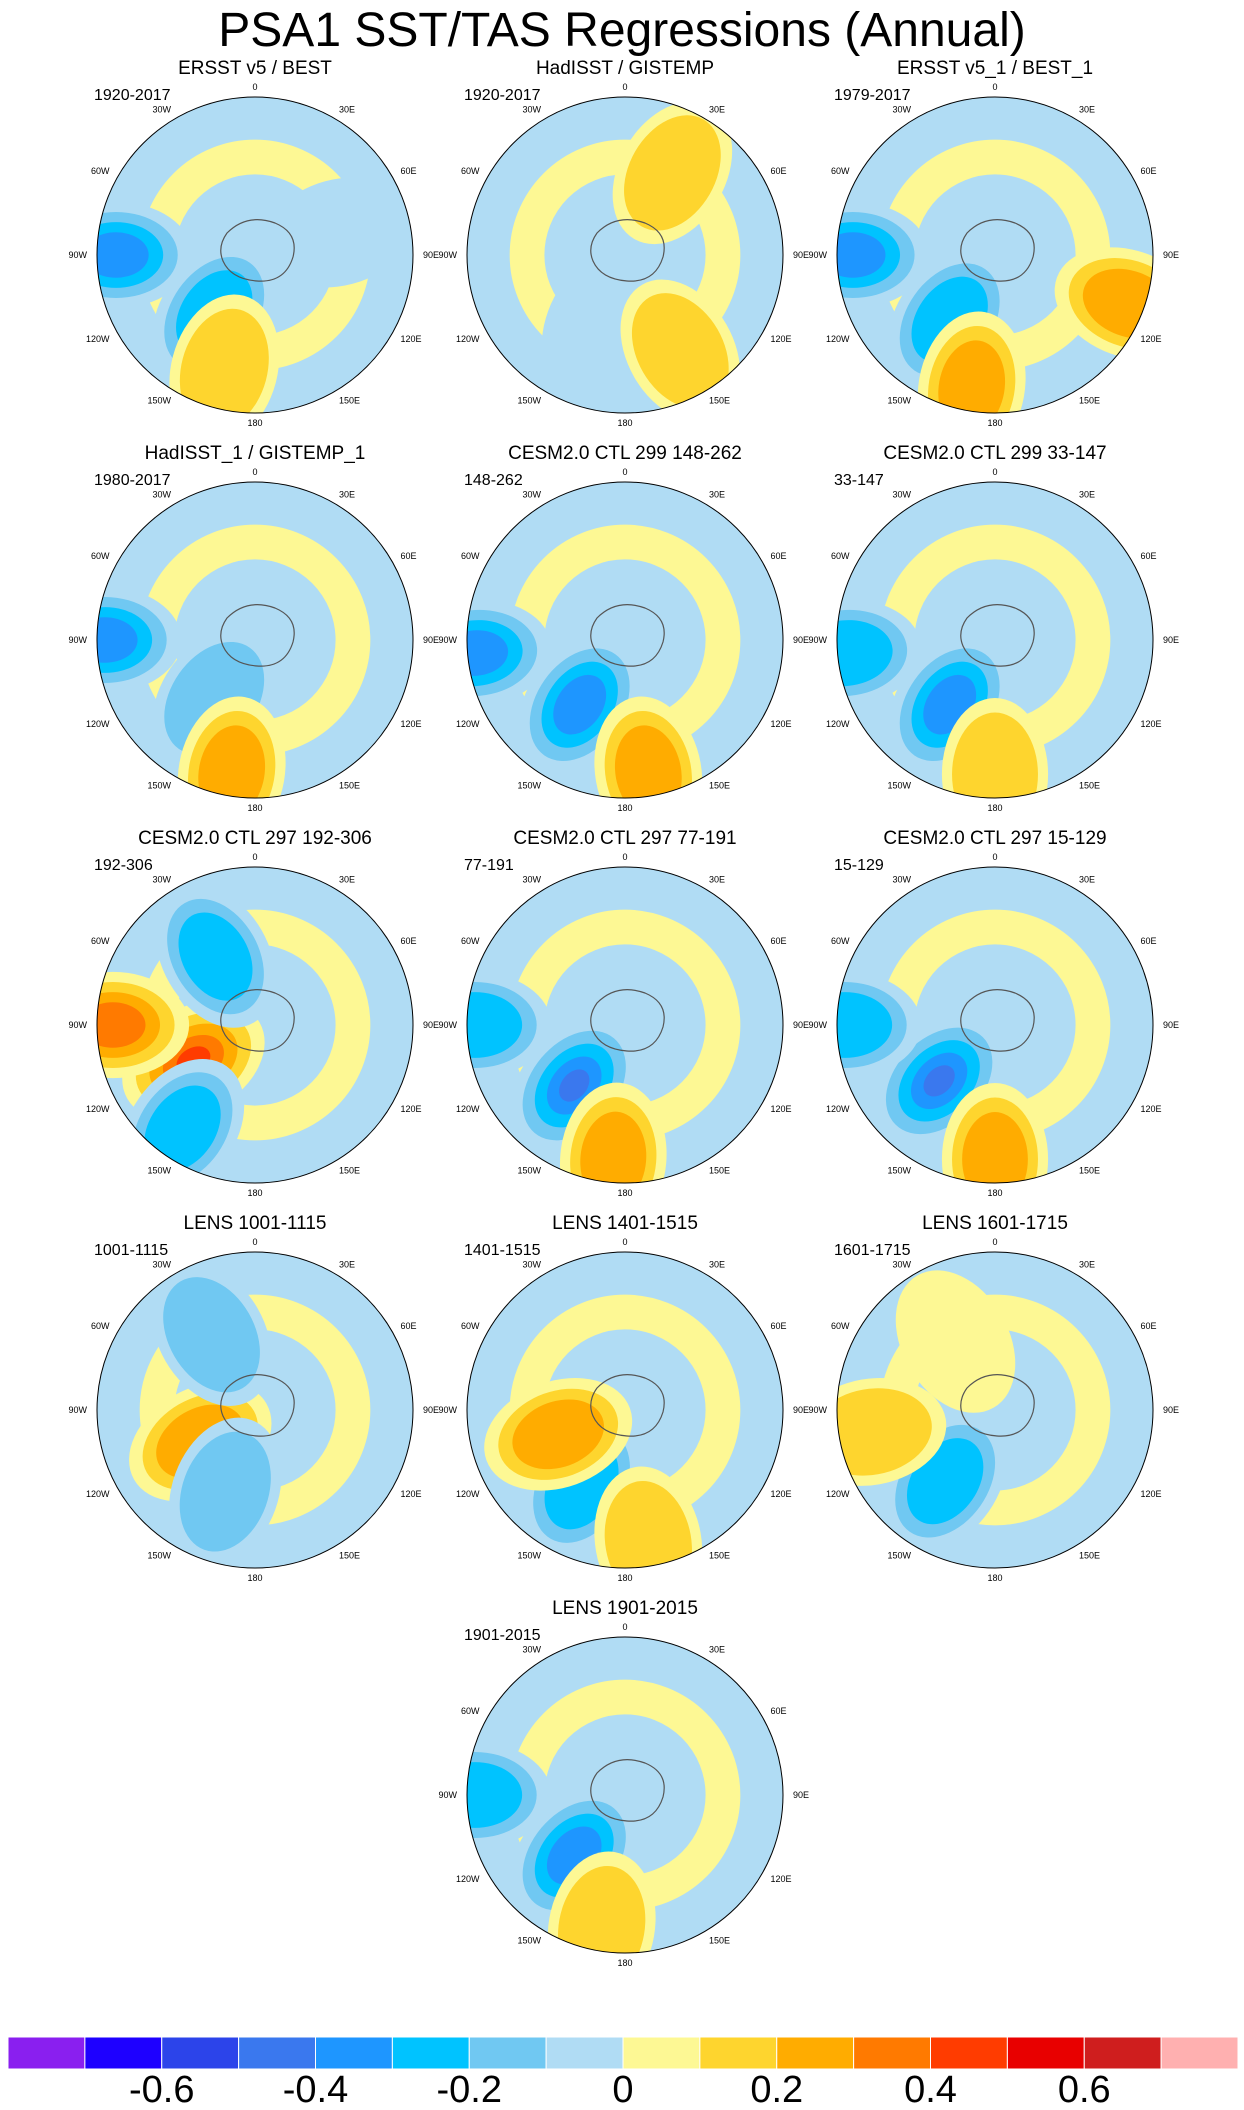 Image resolution: width=1244 pixels, height=2110 pixels. Describe the element at coordinates (502, 1250) in the screenshot. I see `period-label: 1401-1515` at that location.